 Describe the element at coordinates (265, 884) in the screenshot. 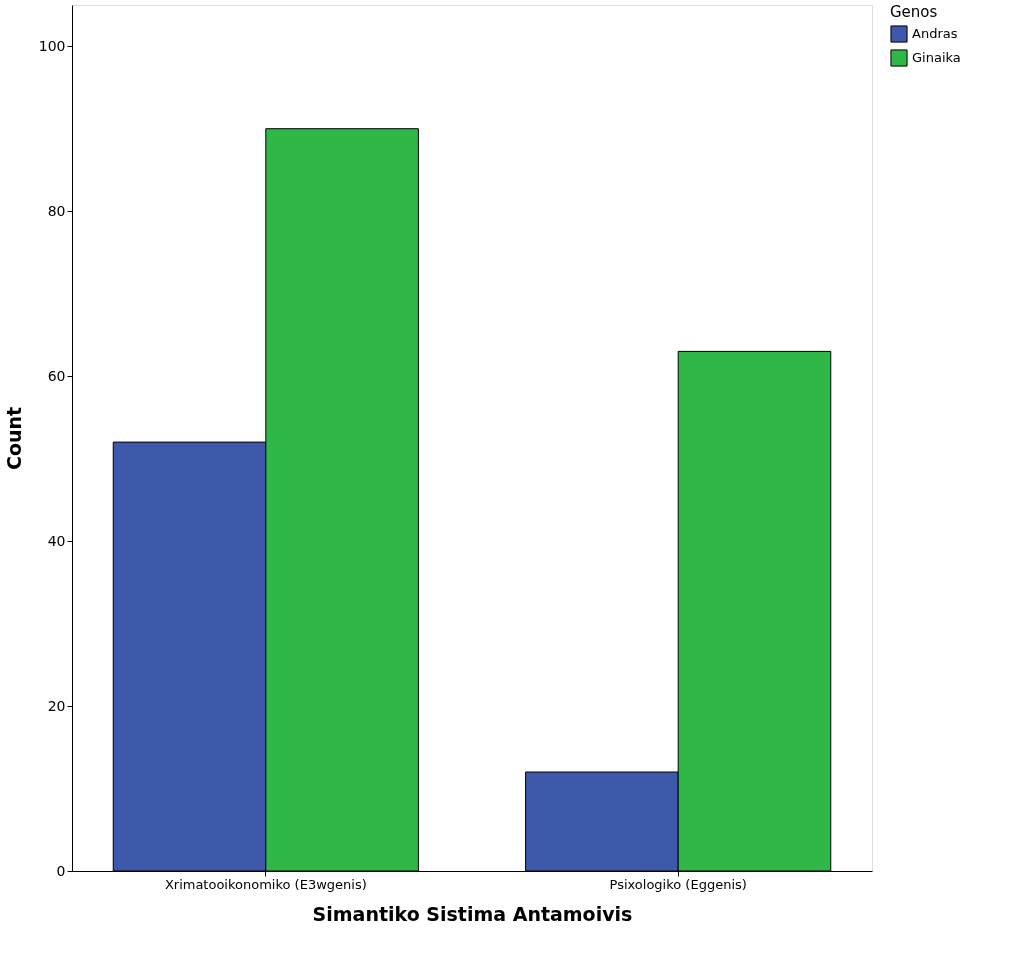

I see `x-tick-label: Xrimatooikonomiko (E3wgenis)` at that location.